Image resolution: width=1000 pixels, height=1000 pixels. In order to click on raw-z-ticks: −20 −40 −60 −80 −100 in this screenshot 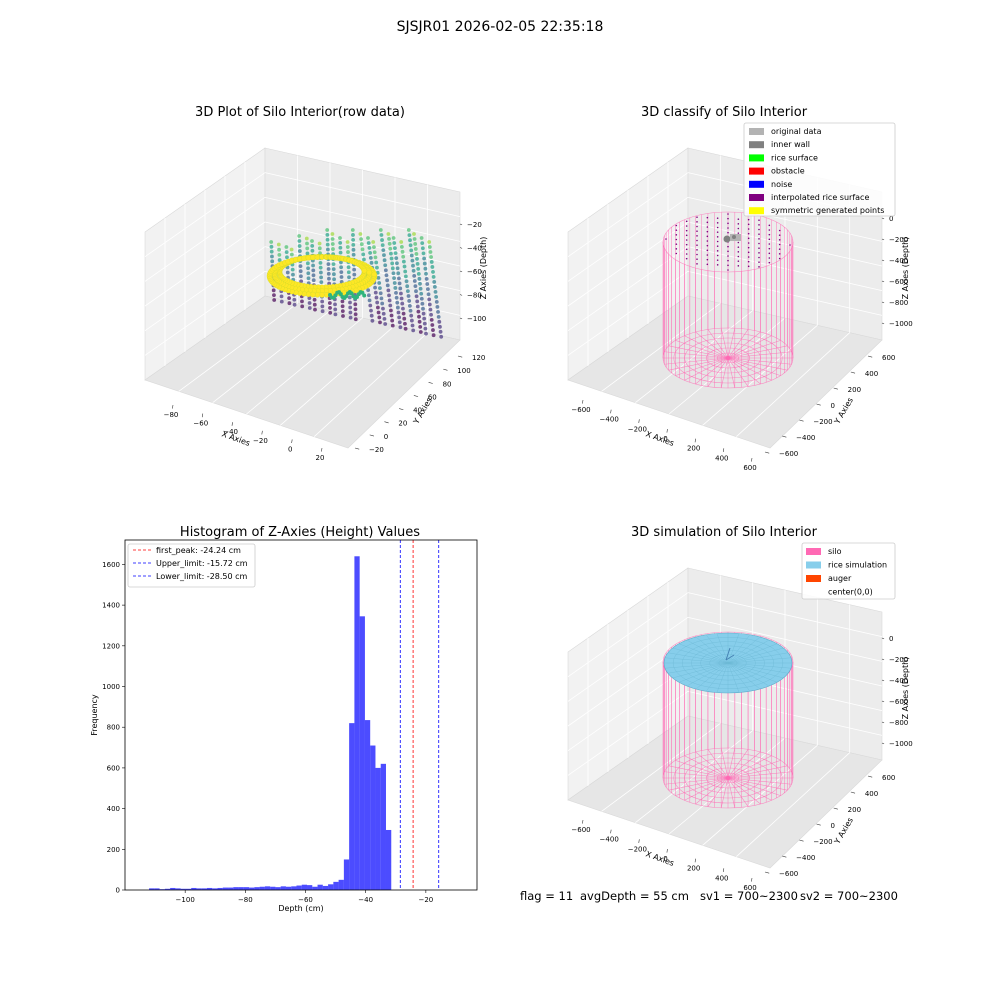, I will do `click(472, 272)`.